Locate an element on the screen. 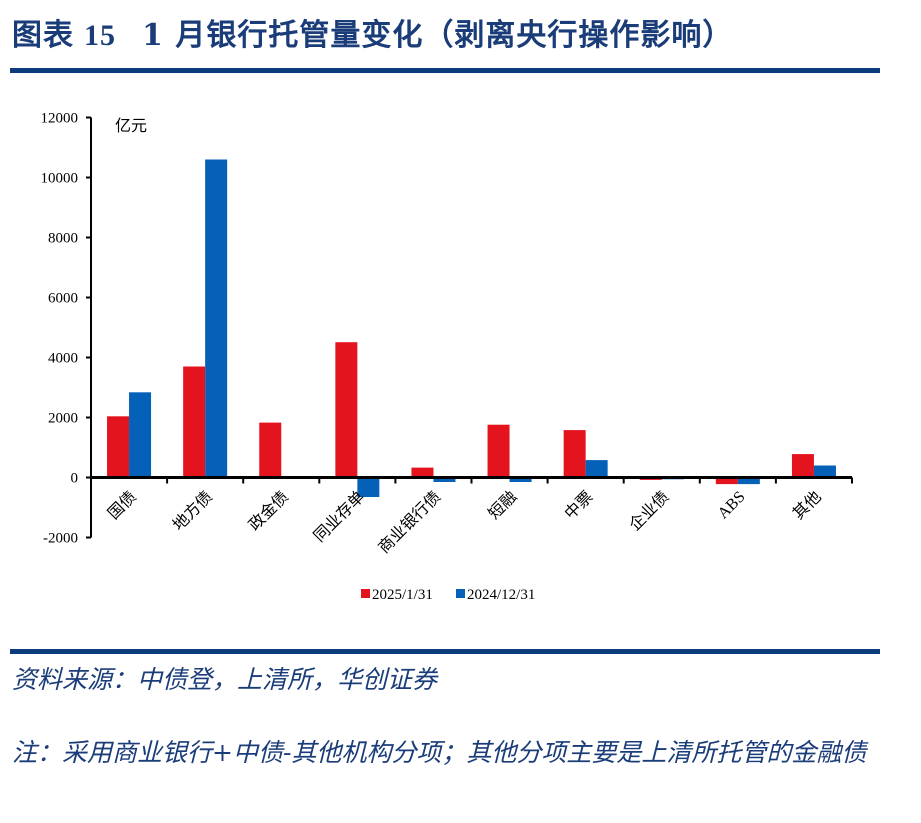 The height and width of the screenshot is (823, 921). figure-title-text: 1 月银行托管量变化（剥离央行操作影响） is located at coordinates (438, 35).